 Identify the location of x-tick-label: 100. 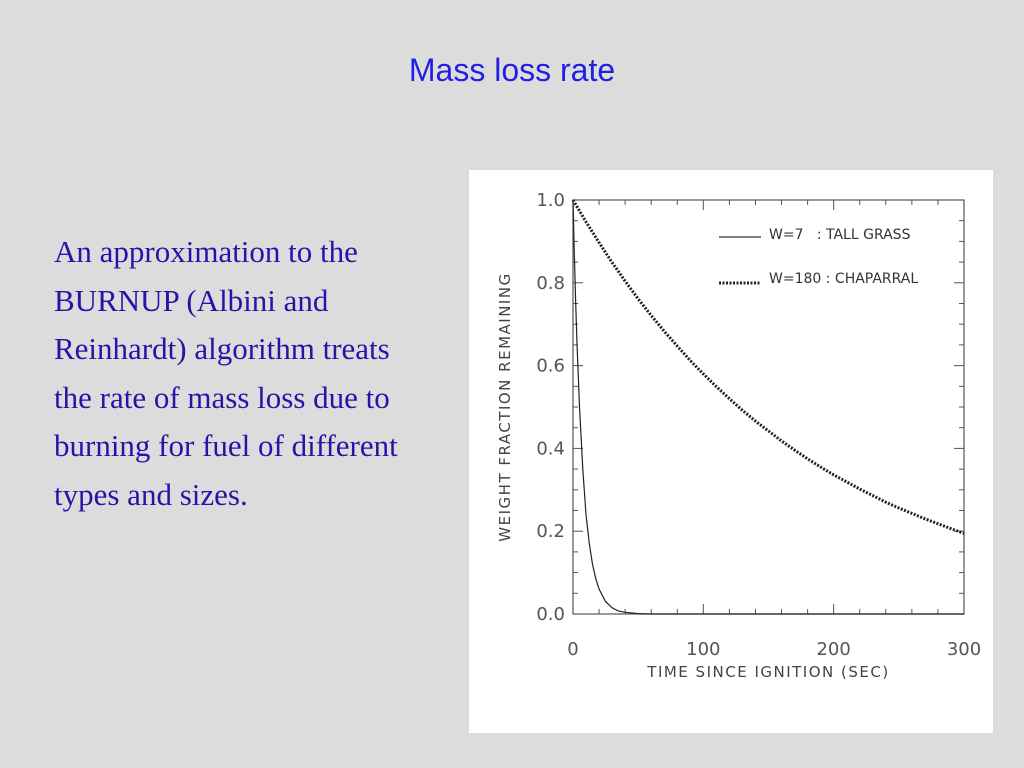
(703, 649).